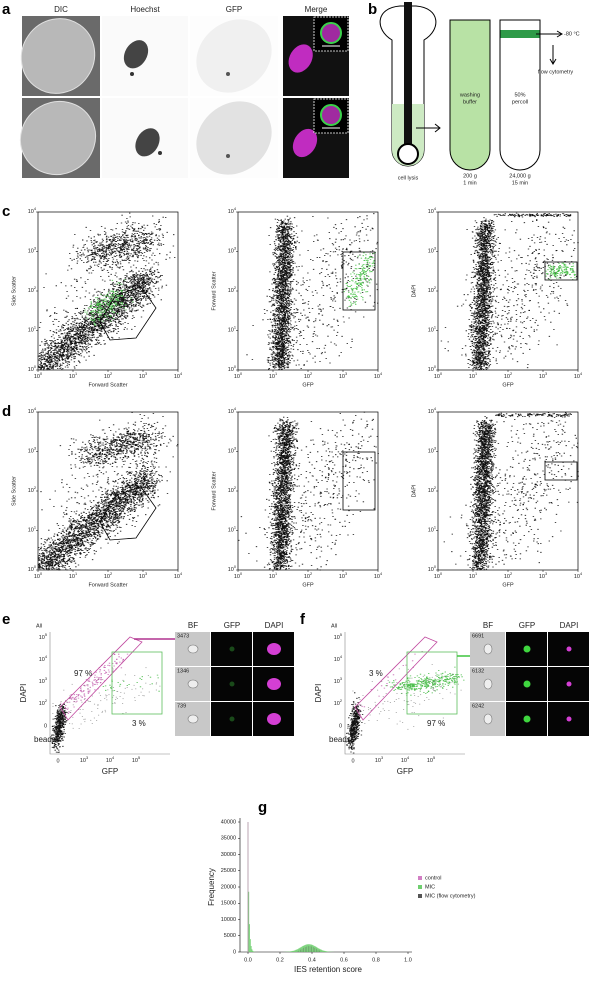  What do you see at coordinates (303, 619) in the screenshot?
I see `panel-label: f` at bounding box center [303, 619].